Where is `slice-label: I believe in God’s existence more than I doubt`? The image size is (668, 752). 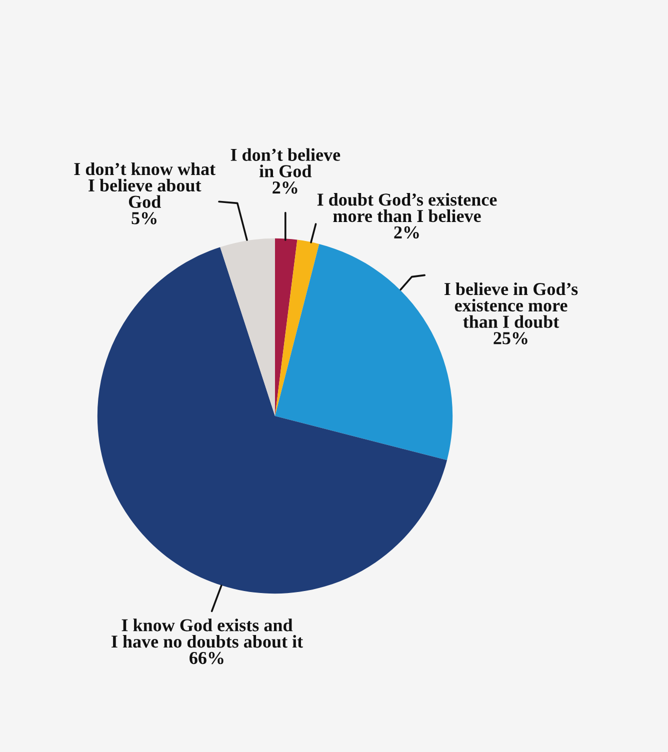 slice-label: I believe in God’s existence more than I doubt is located at coordinates (511, 305).